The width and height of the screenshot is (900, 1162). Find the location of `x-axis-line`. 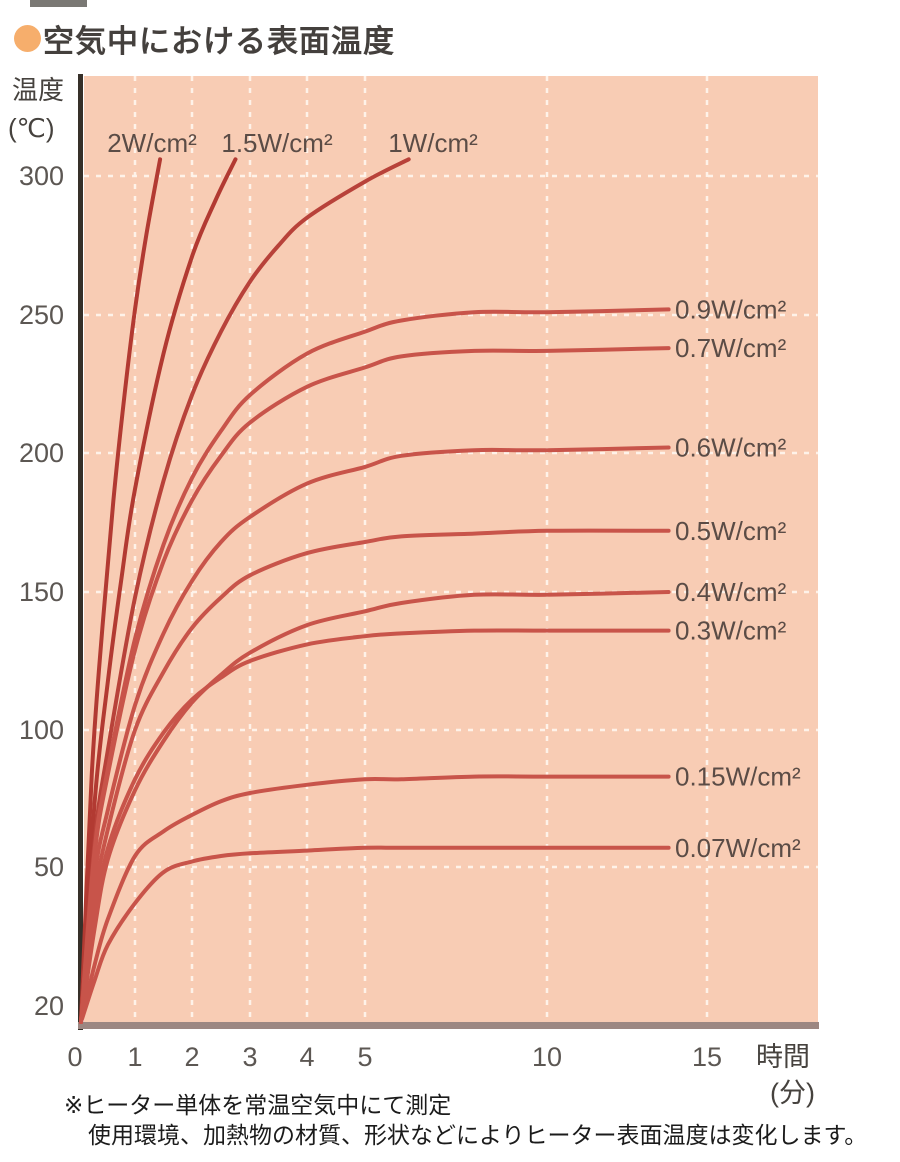

x-axis-line is located at coordinates (448, 1025).